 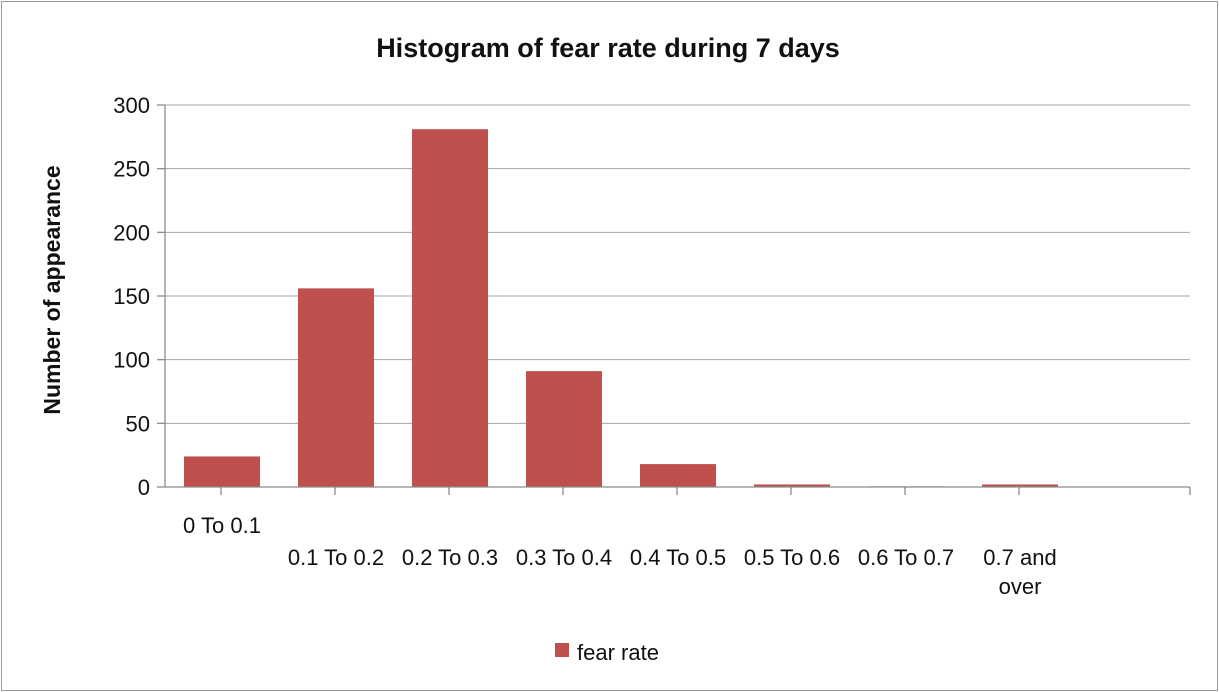 What do you see at coordinates (131, 232) in the screenshot?
I see `y-tick-label: 200` at bounding box center [131, 232].